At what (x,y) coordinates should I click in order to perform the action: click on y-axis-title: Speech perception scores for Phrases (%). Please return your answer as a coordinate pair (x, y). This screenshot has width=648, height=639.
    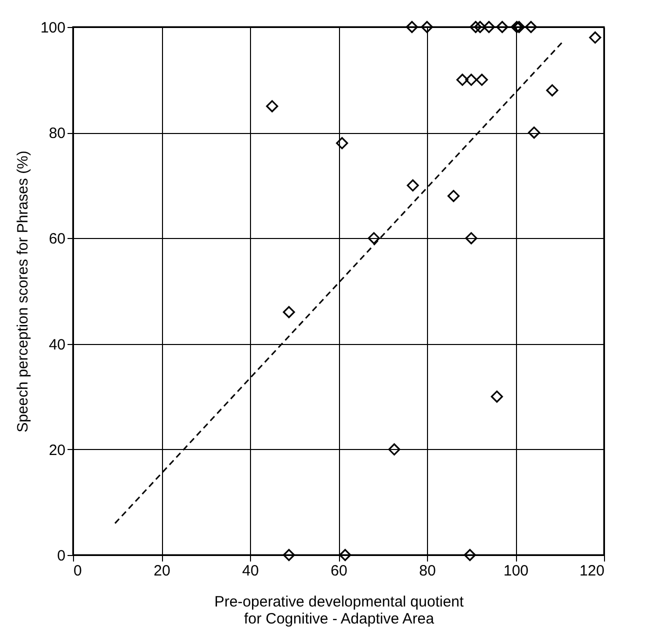
    Looking at the image, I should click on (23, 291).